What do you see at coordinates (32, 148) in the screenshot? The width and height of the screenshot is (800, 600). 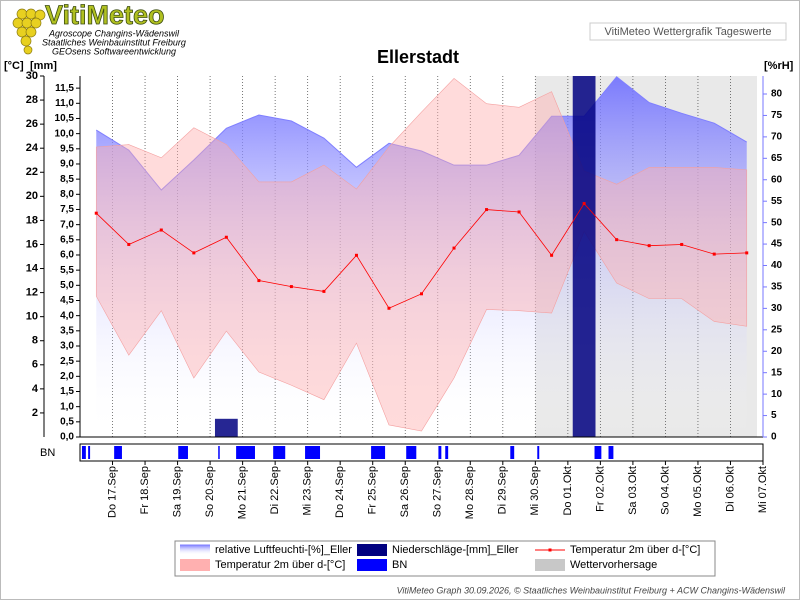 I see `y-tick-label: 24` at bounding box center [32, 148].